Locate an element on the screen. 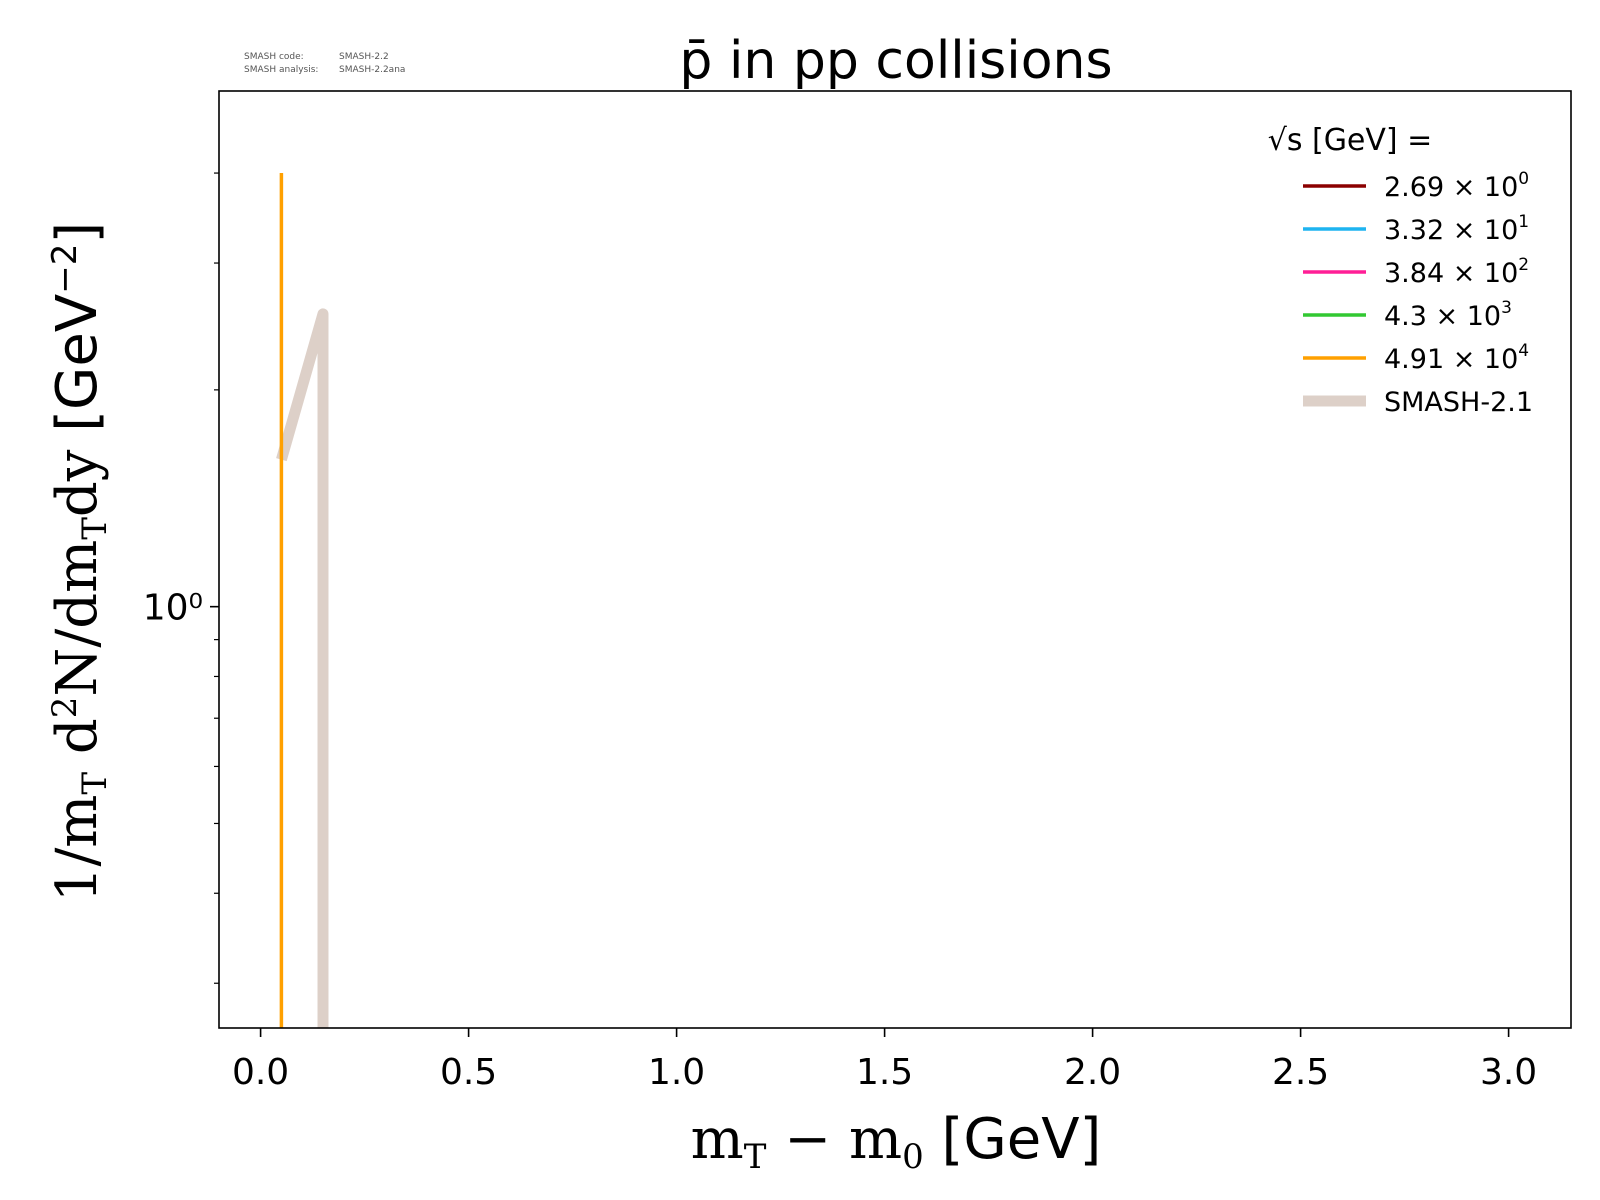 The image size is (1600, 1200). y-axis: 10⁰ is located at coordinates (181, 578).